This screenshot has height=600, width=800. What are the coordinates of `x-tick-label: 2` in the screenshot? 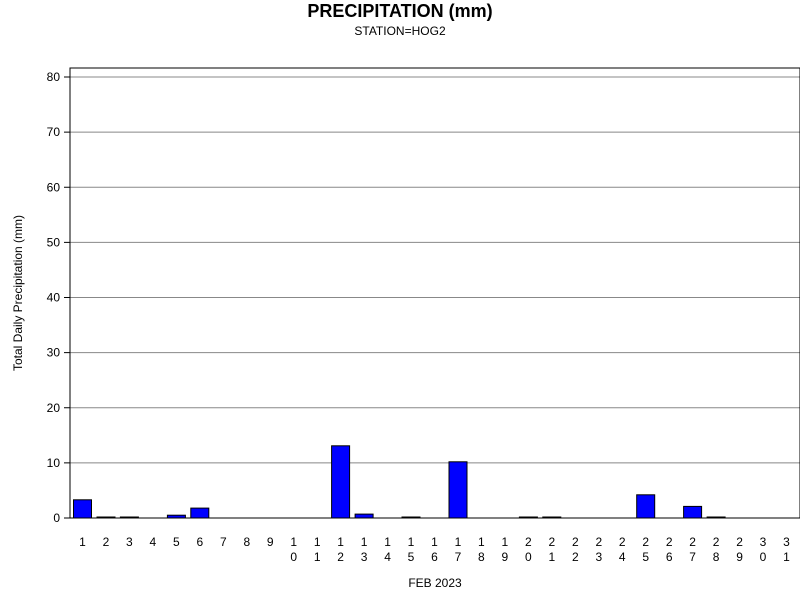 It's located at (106, 542).